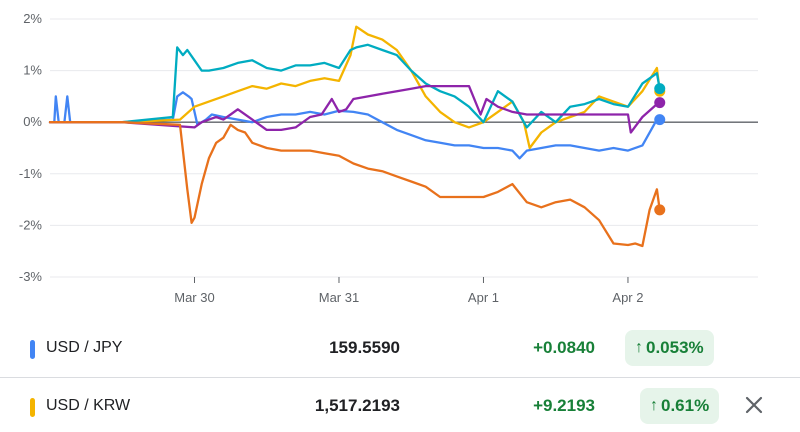 The width and height of the screenshot is (800, 432). What do you see at coordinates (685, 405) in the screenshot?
I see `percent-change-value: 0.61%` at bounding box center [685, 405].